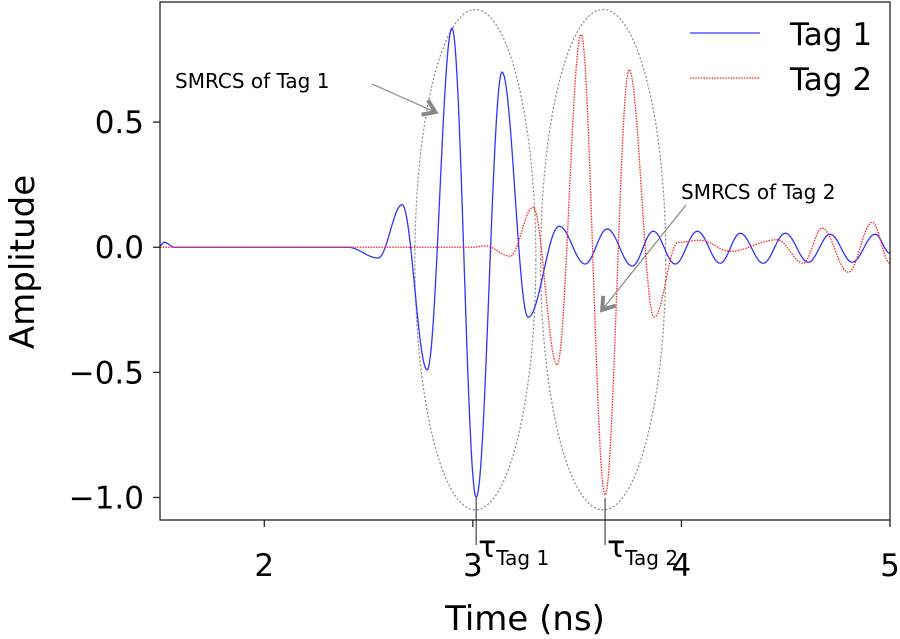  What do you see at coordinates (119, 248) in the screenshot?
I see `y-tick-label: 0.0` at bounding box center [119, 248].